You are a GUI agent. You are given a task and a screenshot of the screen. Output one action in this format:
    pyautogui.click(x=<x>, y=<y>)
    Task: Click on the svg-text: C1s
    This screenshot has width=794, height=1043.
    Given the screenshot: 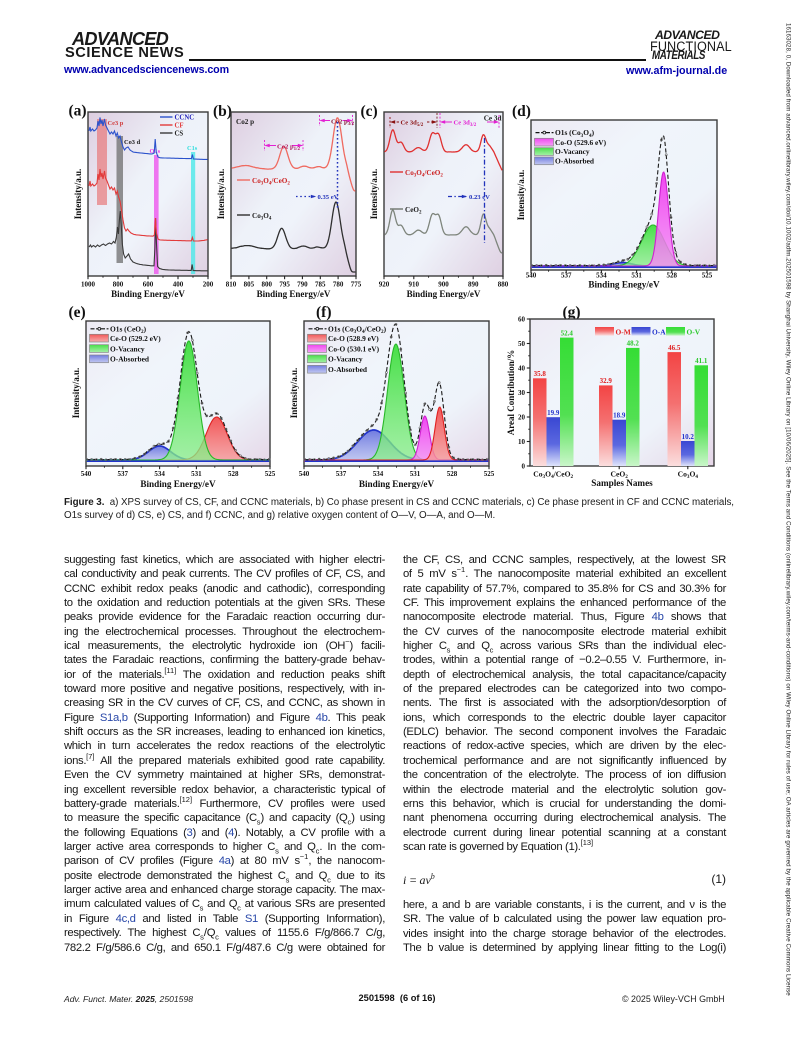 What is the action you would take?
    pyautogui.click(x=192, y=148)
    